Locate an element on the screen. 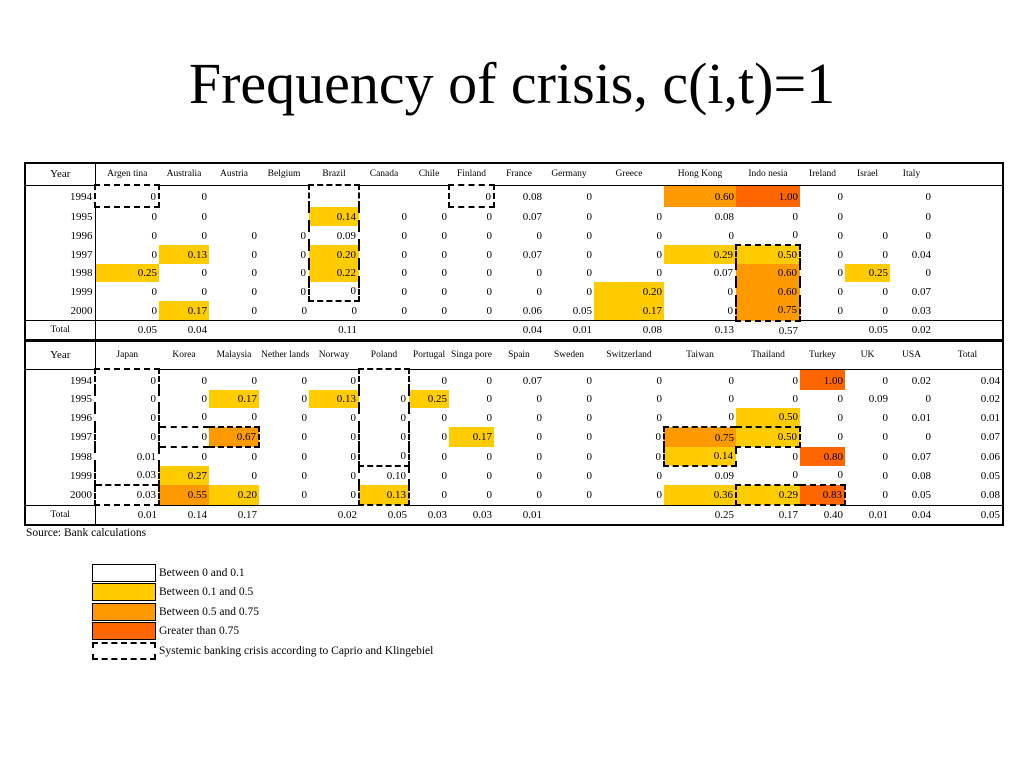 Image resolution: width=1024 pixels, height=768 pixels. legend-swatch is located at coordinates (124, 611).